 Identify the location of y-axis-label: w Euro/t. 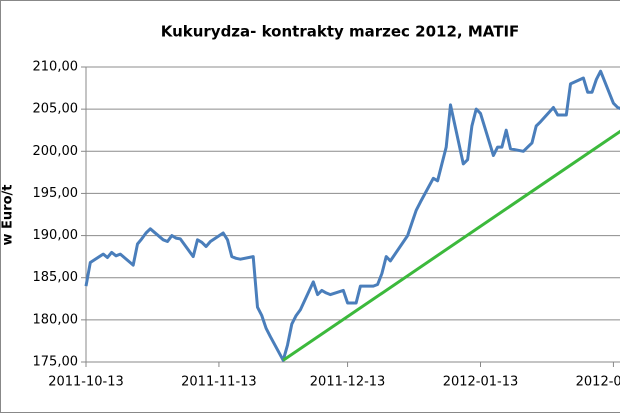
(8, 215).